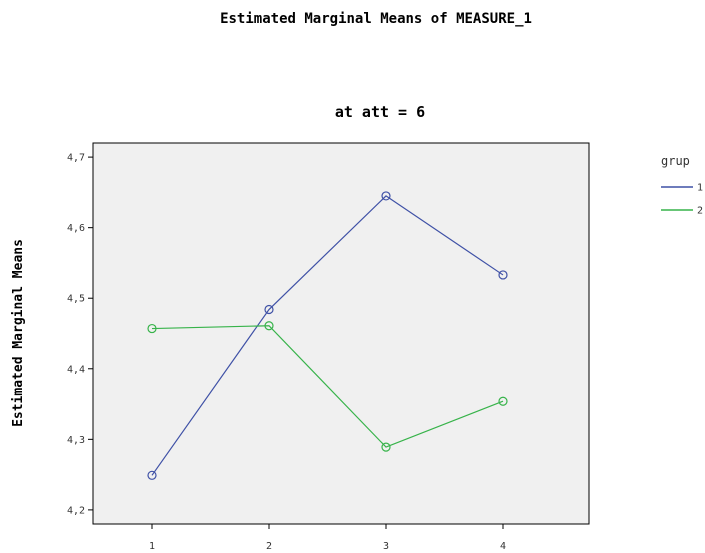 The image size is (705, 553). I want to click on x-tick-label: 3, so click(386, 546).